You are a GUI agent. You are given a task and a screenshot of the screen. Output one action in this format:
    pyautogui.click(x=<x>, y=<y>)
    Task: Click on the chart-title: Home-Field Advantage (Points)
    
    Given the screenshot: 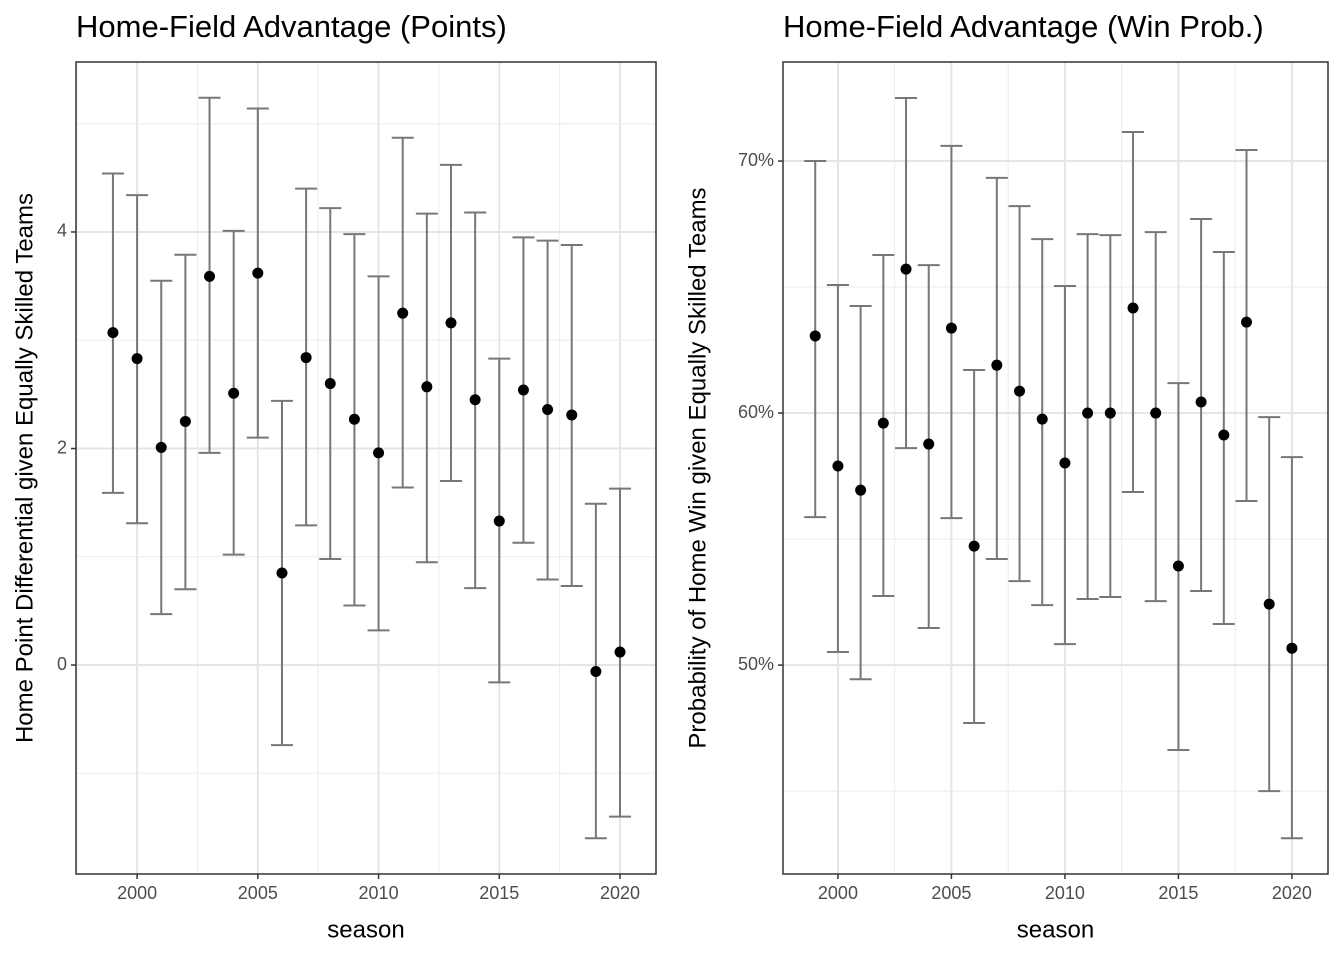 What is the action you would take?
    pyautogui.click(x=291, y=26)
    